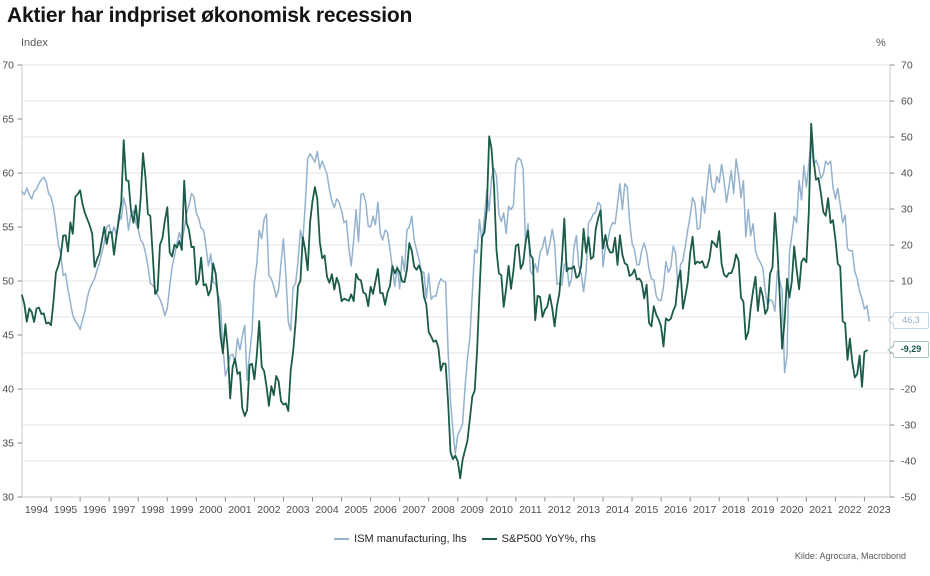 The image size is (930, 576). I want to click on right-axis-tick-label: 30, so click(907, 210).